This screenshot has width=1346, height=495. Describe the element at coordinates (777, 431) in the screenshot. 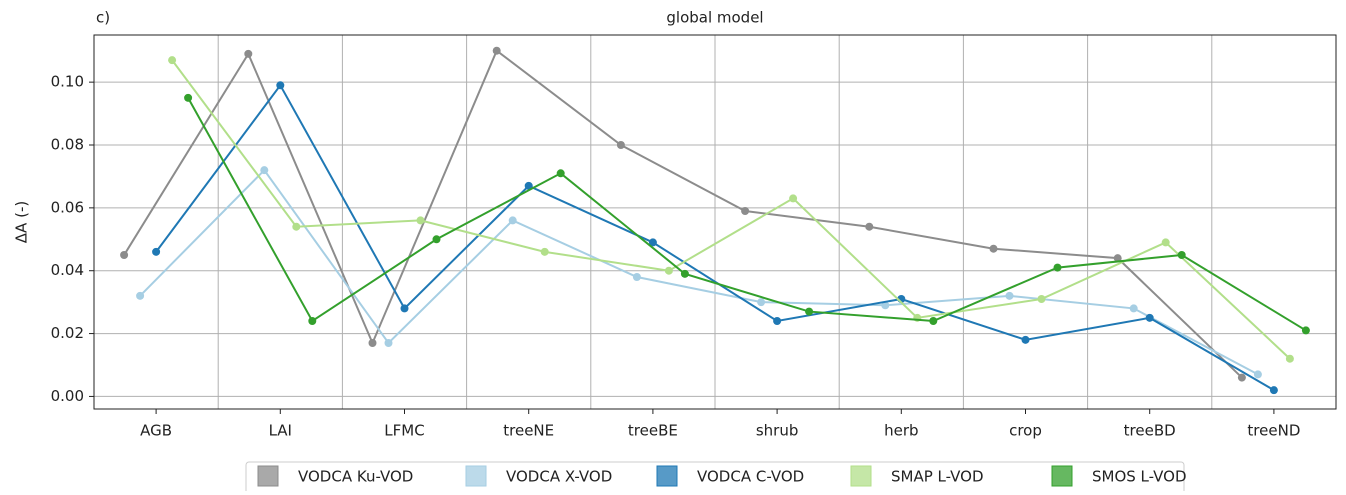

I see `x-tick-label: shrub` at that location.